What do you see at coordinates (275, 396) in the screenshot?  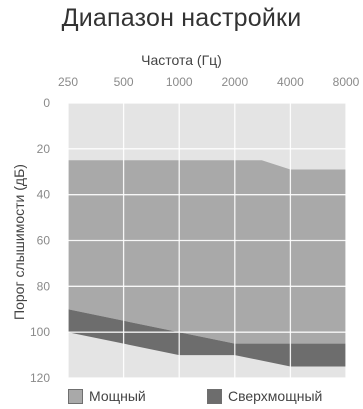 I see `legend-label-superpowerful: Сверхмощный` at bounding box center [275, 396].